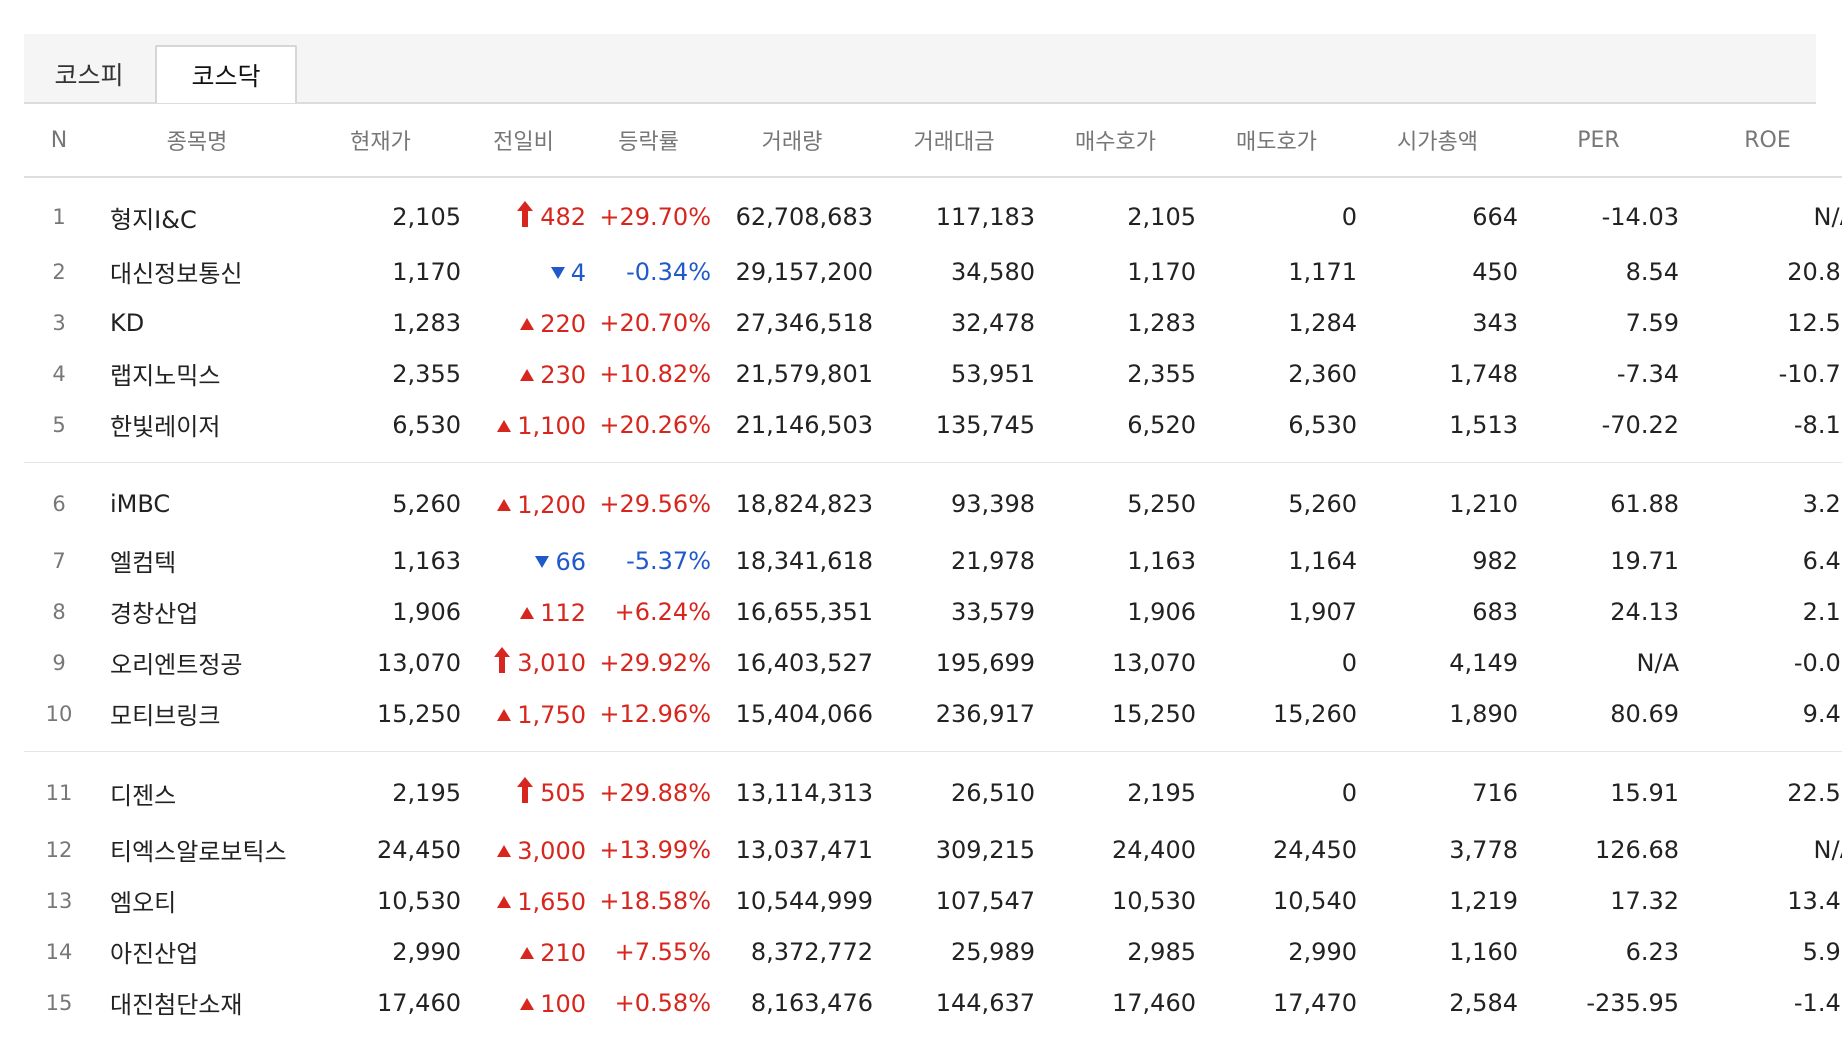 This screenshot has height=1040, width=1842. Describe the element at coordinates (1644, 900) in the screenshot. I see `per-cell: 17.32` at that location.